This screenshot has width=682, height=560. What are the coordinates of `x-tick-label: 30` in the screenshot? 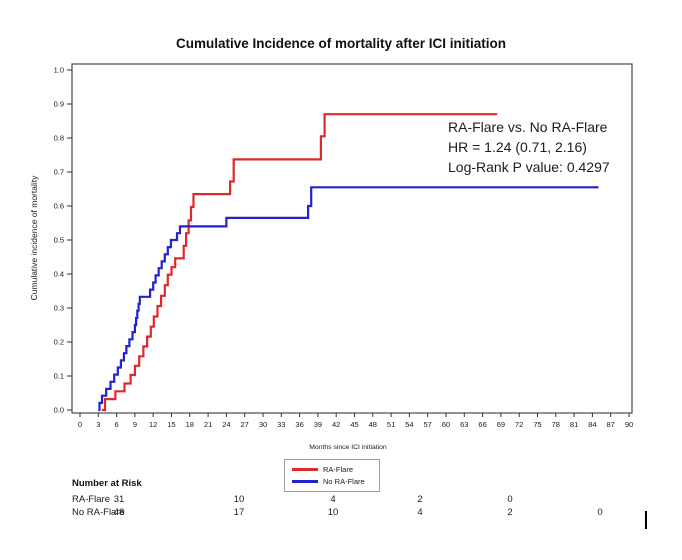 It's located at (263, 424).